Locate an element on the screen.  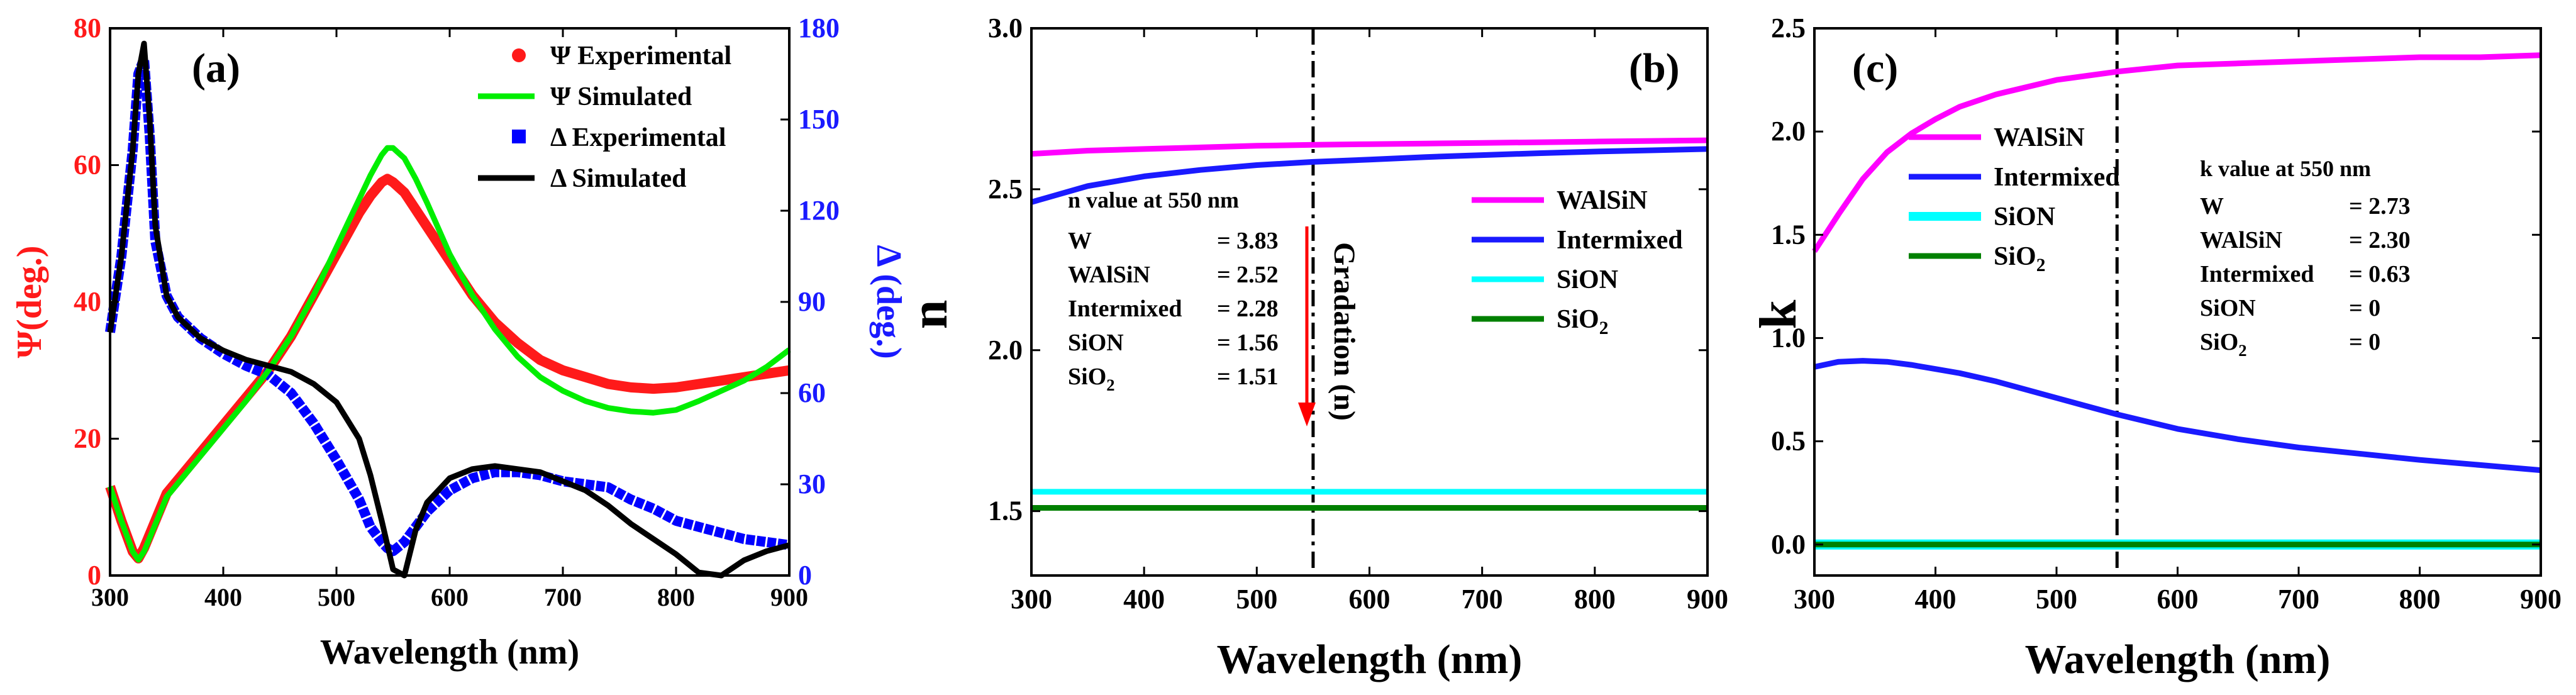
legend-label: WAlSiN is located at coordinates (2039, 137).